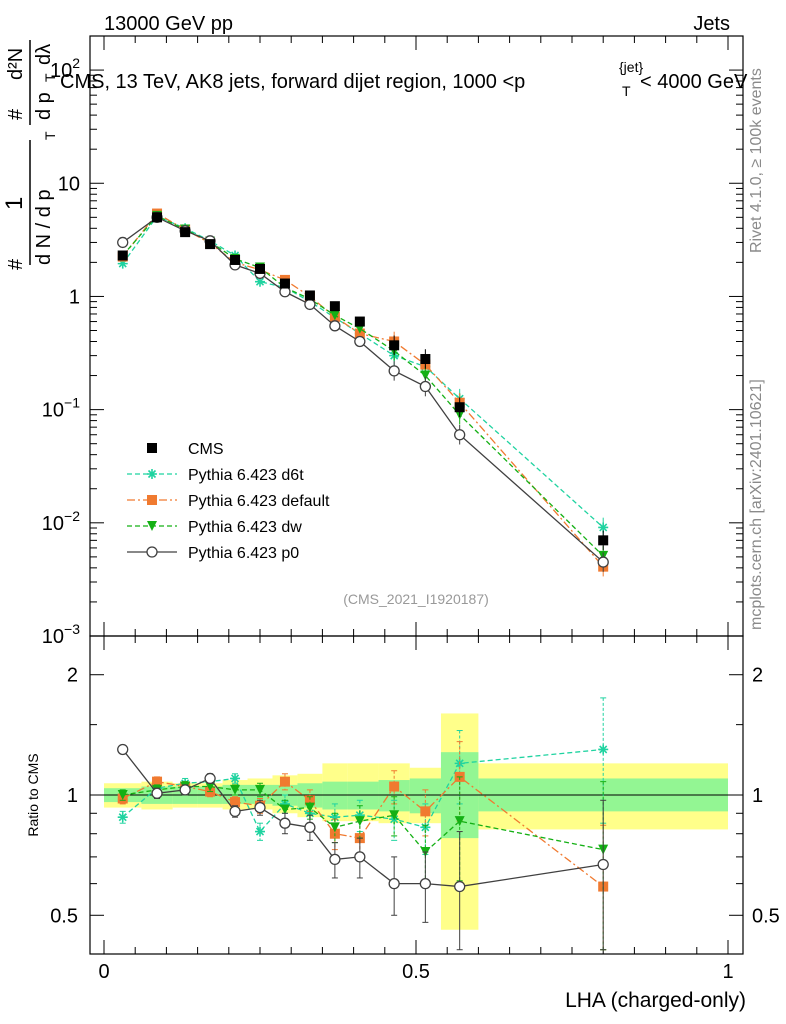 Image resolution: width=786 pixels, height=1024 pixels. What do you see at coordinates (243, 553) in the screenshot?
I see `legend-label-p0: Pythia 6.423 p0` at bounding box center [243, 553].